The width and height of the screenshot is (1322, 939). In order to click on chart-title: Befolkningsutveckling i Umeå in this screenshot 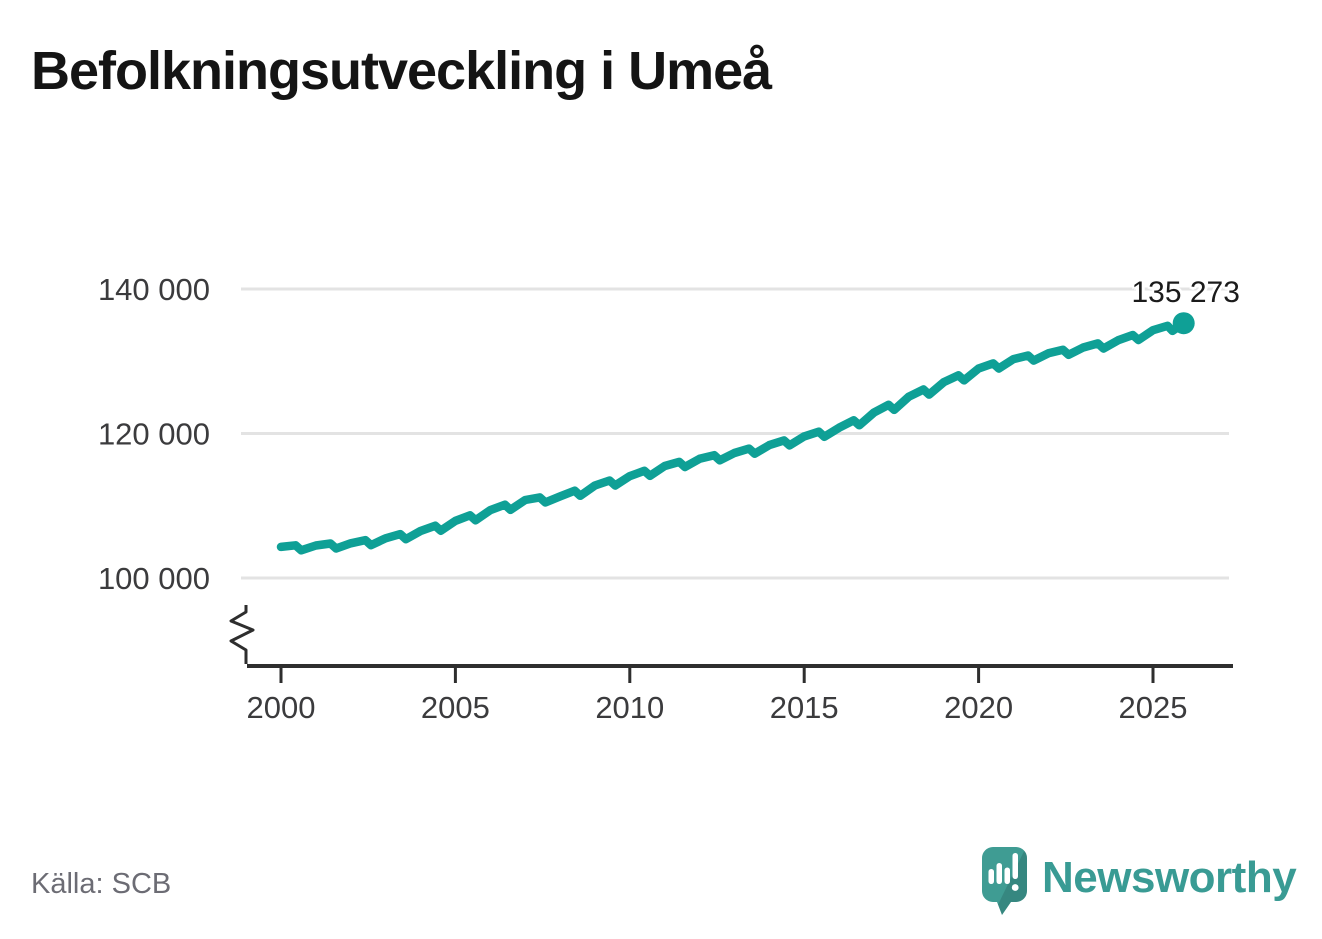, I will do `click(401, 71)`.